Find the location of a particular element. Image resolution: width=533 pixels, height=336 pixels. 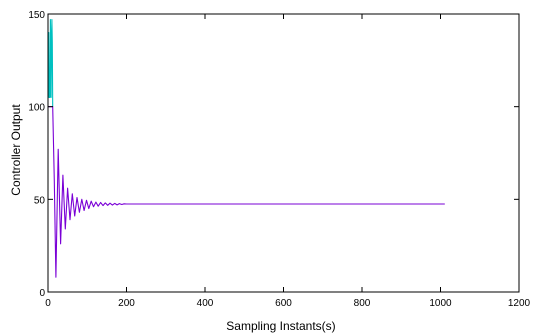

x-axis-label: Sampling Instants(s) is located at coordinates (280, 326).